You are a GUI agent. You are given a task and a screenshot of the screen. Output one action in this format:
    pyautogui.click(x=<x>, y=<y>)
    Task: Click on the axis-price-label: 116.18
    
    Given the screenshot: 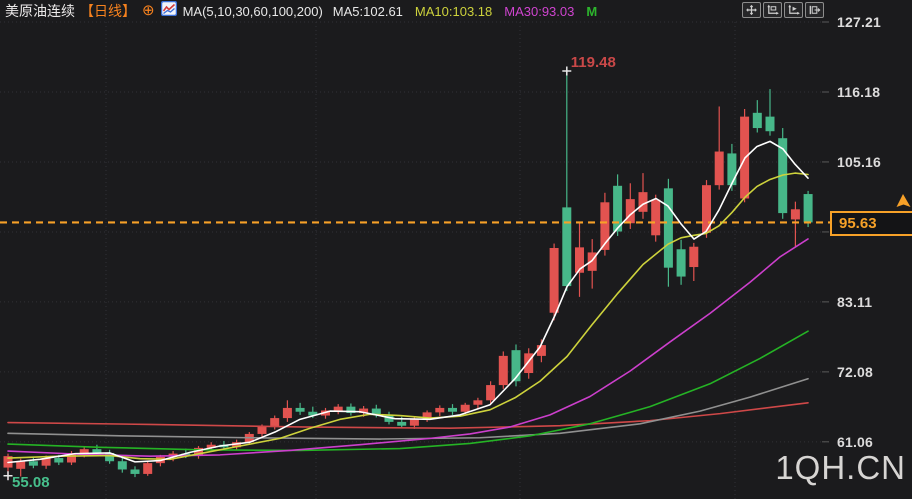 What is the action you would take?
    pyautogui.click(x=859, y=92)
    